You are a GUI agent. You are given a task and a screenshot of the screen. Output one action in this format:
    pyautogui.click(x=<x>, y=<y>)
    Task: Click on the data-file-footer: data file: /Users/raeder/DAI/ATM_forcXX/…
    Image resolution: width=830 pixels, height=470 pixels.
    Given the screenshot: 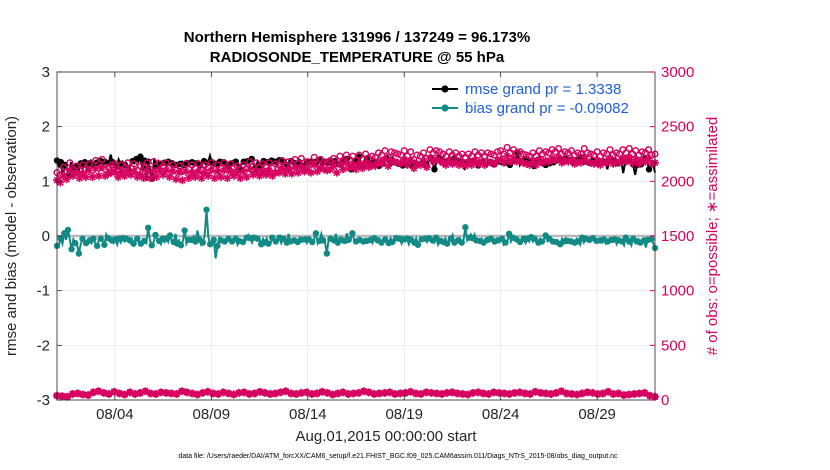 What is the action you would take?
    pyautogui.click(x=398, y=456)
    